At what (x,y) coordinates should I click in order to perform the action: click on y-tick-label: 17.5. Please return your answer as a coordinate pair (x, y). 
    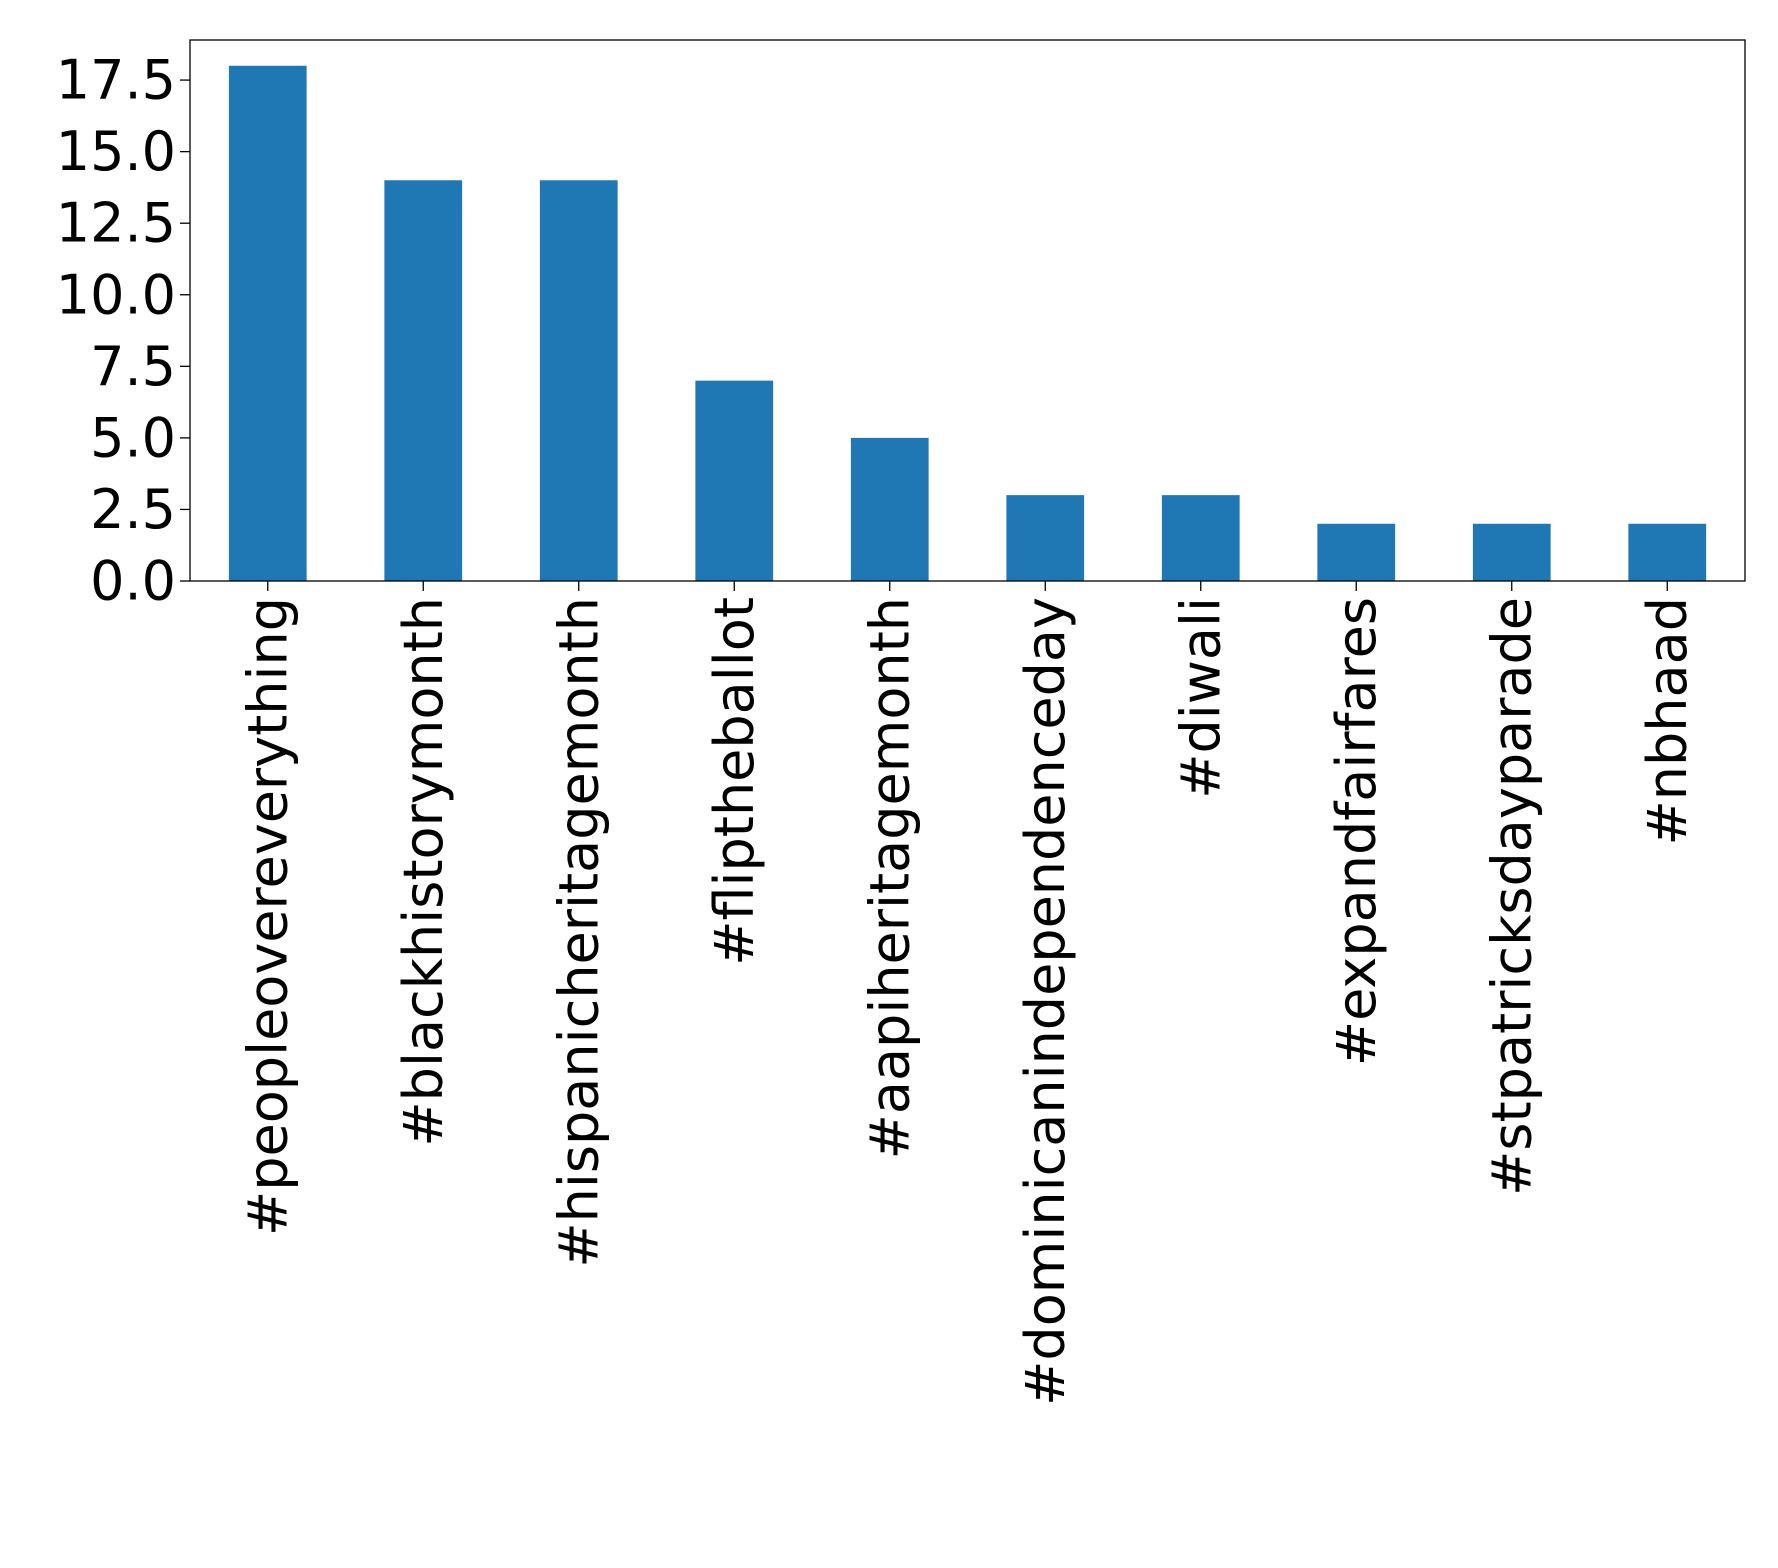
    Looking at the image, I should click on (116, 80).